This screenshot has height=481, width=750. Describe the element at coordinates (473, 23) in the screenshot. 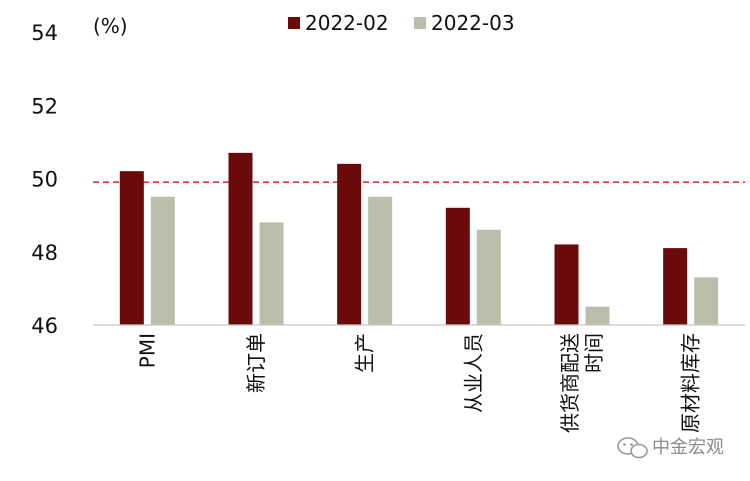

I see `legend-label: 2022-03` at that location.